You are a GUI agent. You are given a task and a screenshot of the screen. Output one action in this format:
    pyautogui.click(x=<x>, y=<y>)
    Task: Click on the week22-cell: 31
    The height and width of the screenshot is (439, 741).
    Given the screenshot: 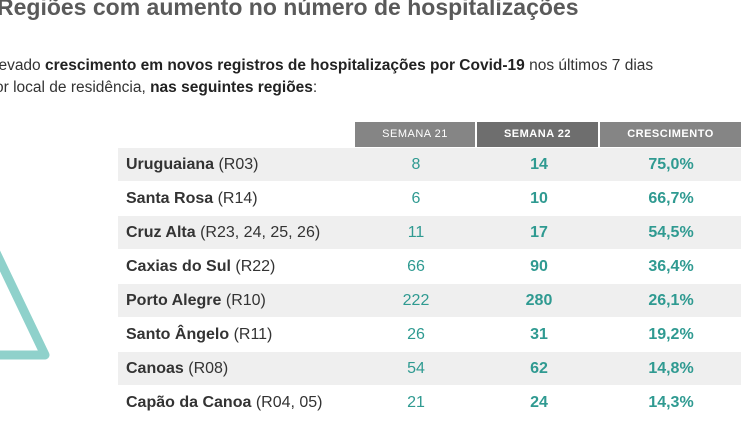 What is the action you would take?
    pyautogui.click(x=539, y=334)
    